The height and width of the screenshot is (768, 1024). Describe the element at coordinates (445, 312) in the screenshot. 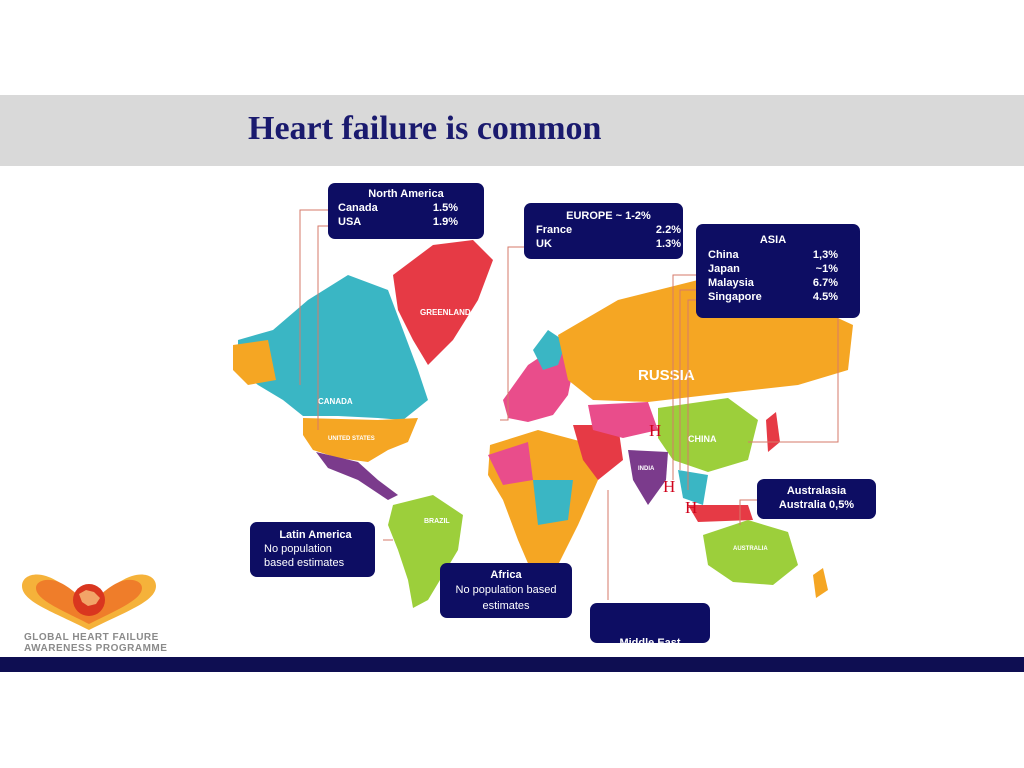

I see `greenland-label: GREENLAND` at that location.